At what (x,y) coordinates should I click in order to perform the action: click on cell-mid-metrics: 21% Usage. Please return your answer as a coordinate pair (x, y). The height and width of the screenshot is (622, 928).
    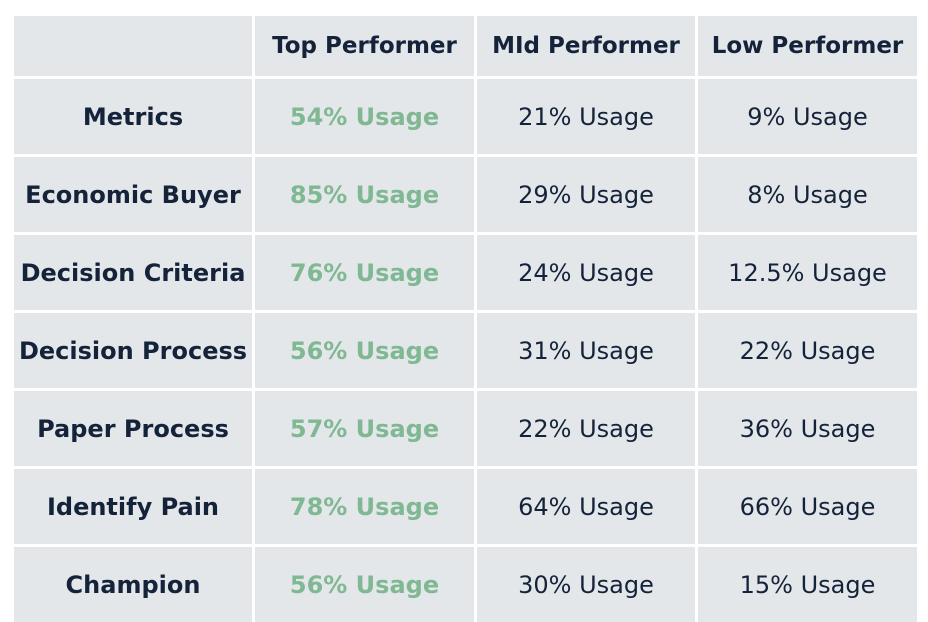
    Looking at the image, I should click on (586, 116).